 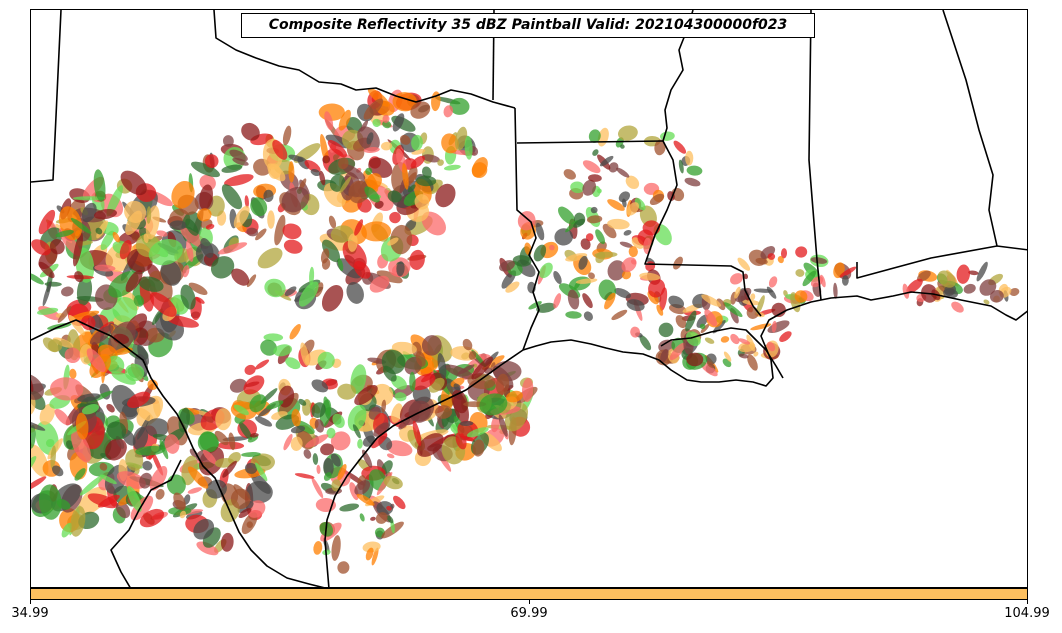 What do you see at coordinates (529, 613) in the screenshot?
I see `colorbar-tick-label-middle: 69.99` at bounding box center [529, 613].